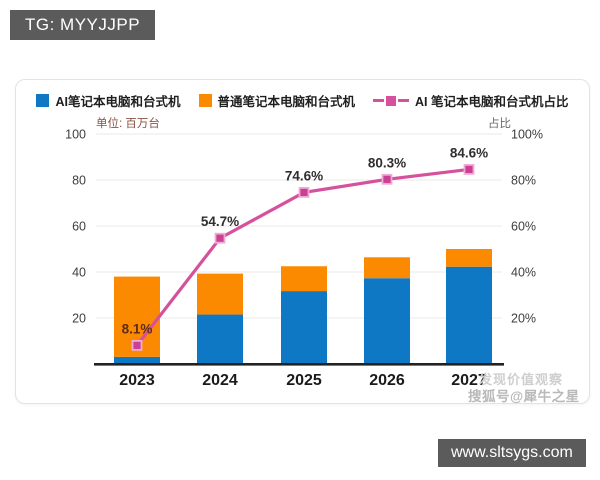 This screenshot has width=600, height=480. Describe the element at coordinates (469, 380) in the screenshot. I see `x-axis-label: 2027` at that location.